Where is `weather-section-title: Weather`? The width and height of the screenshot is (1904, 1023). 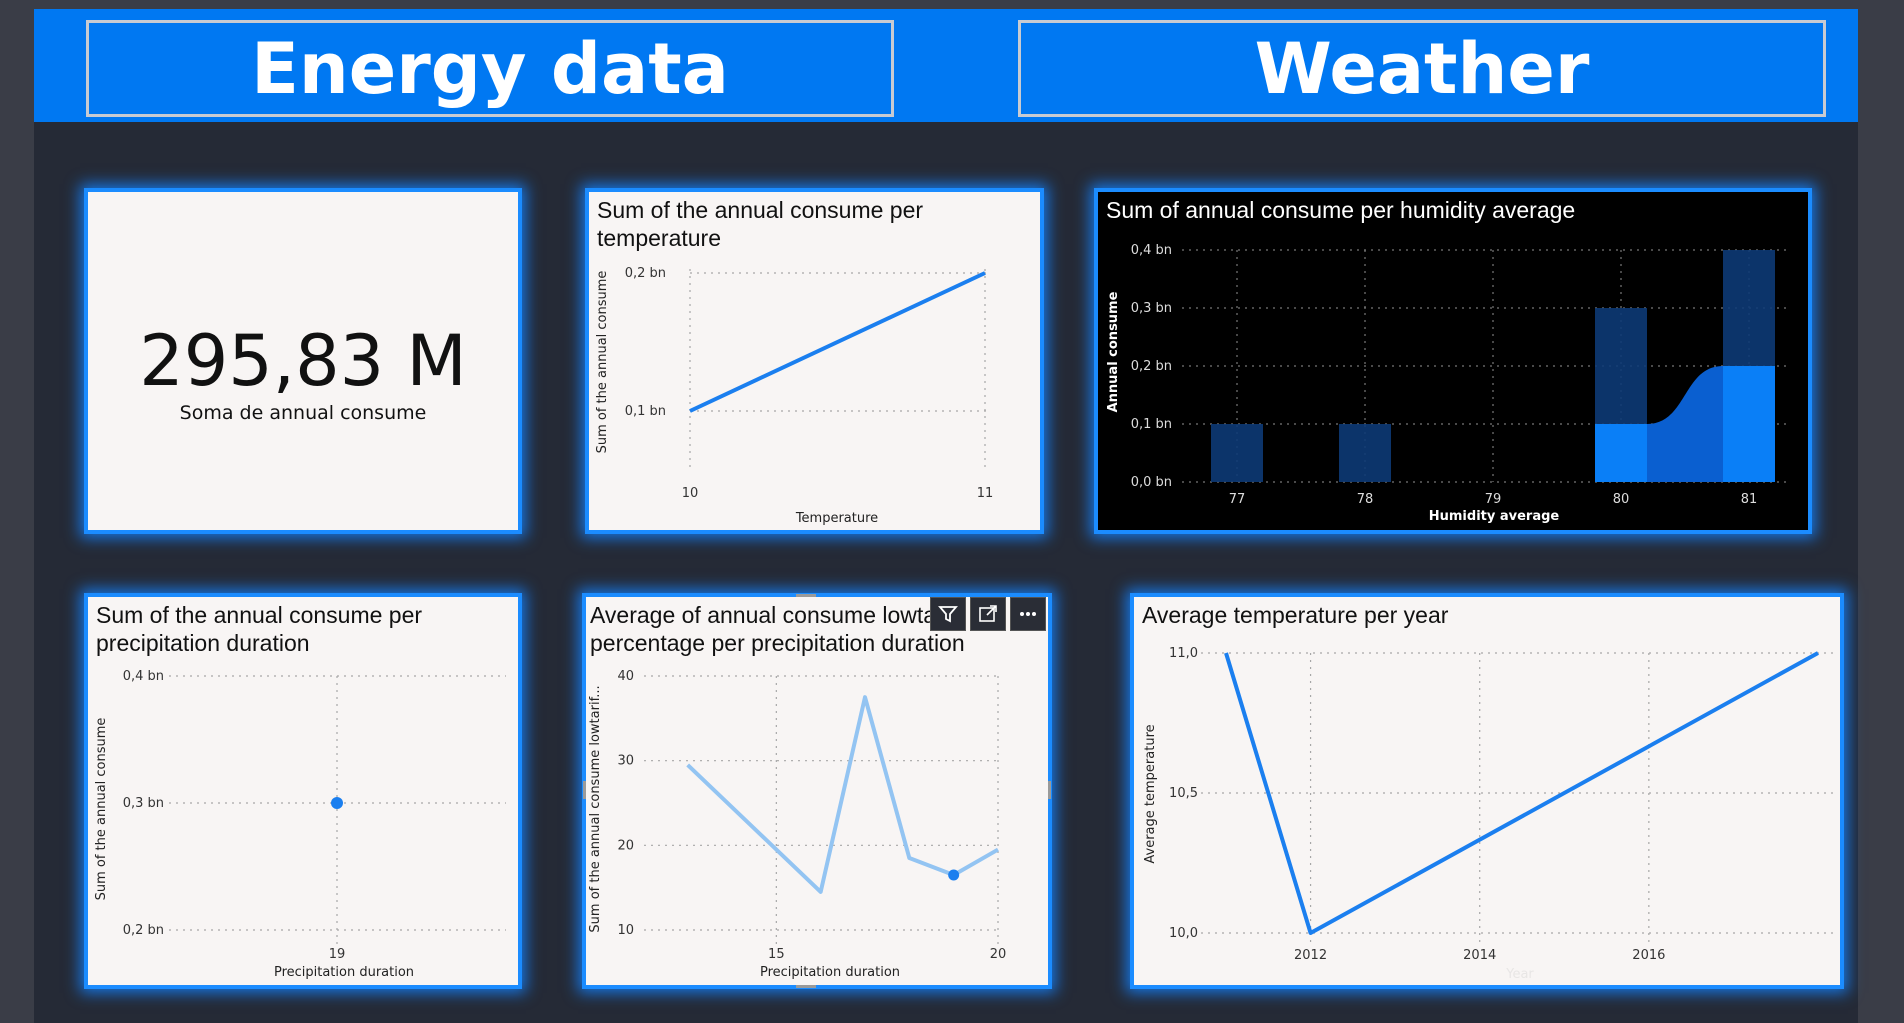
weather-section-title: Weather is located at coordinates (1422, 68).